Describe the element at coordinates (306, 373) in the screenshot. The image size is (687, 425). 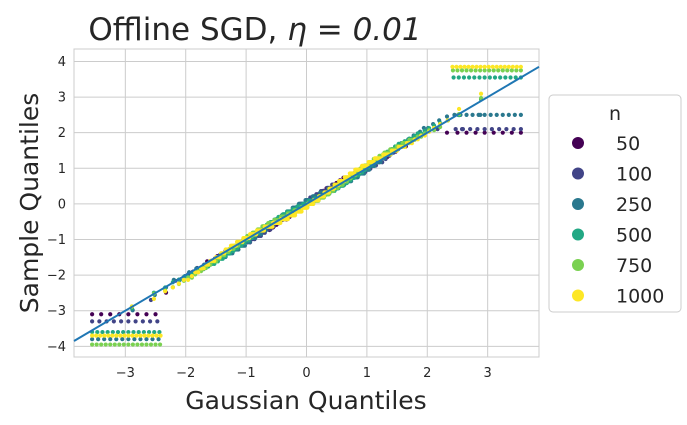
I see `x-tick-label: 0` at that location.